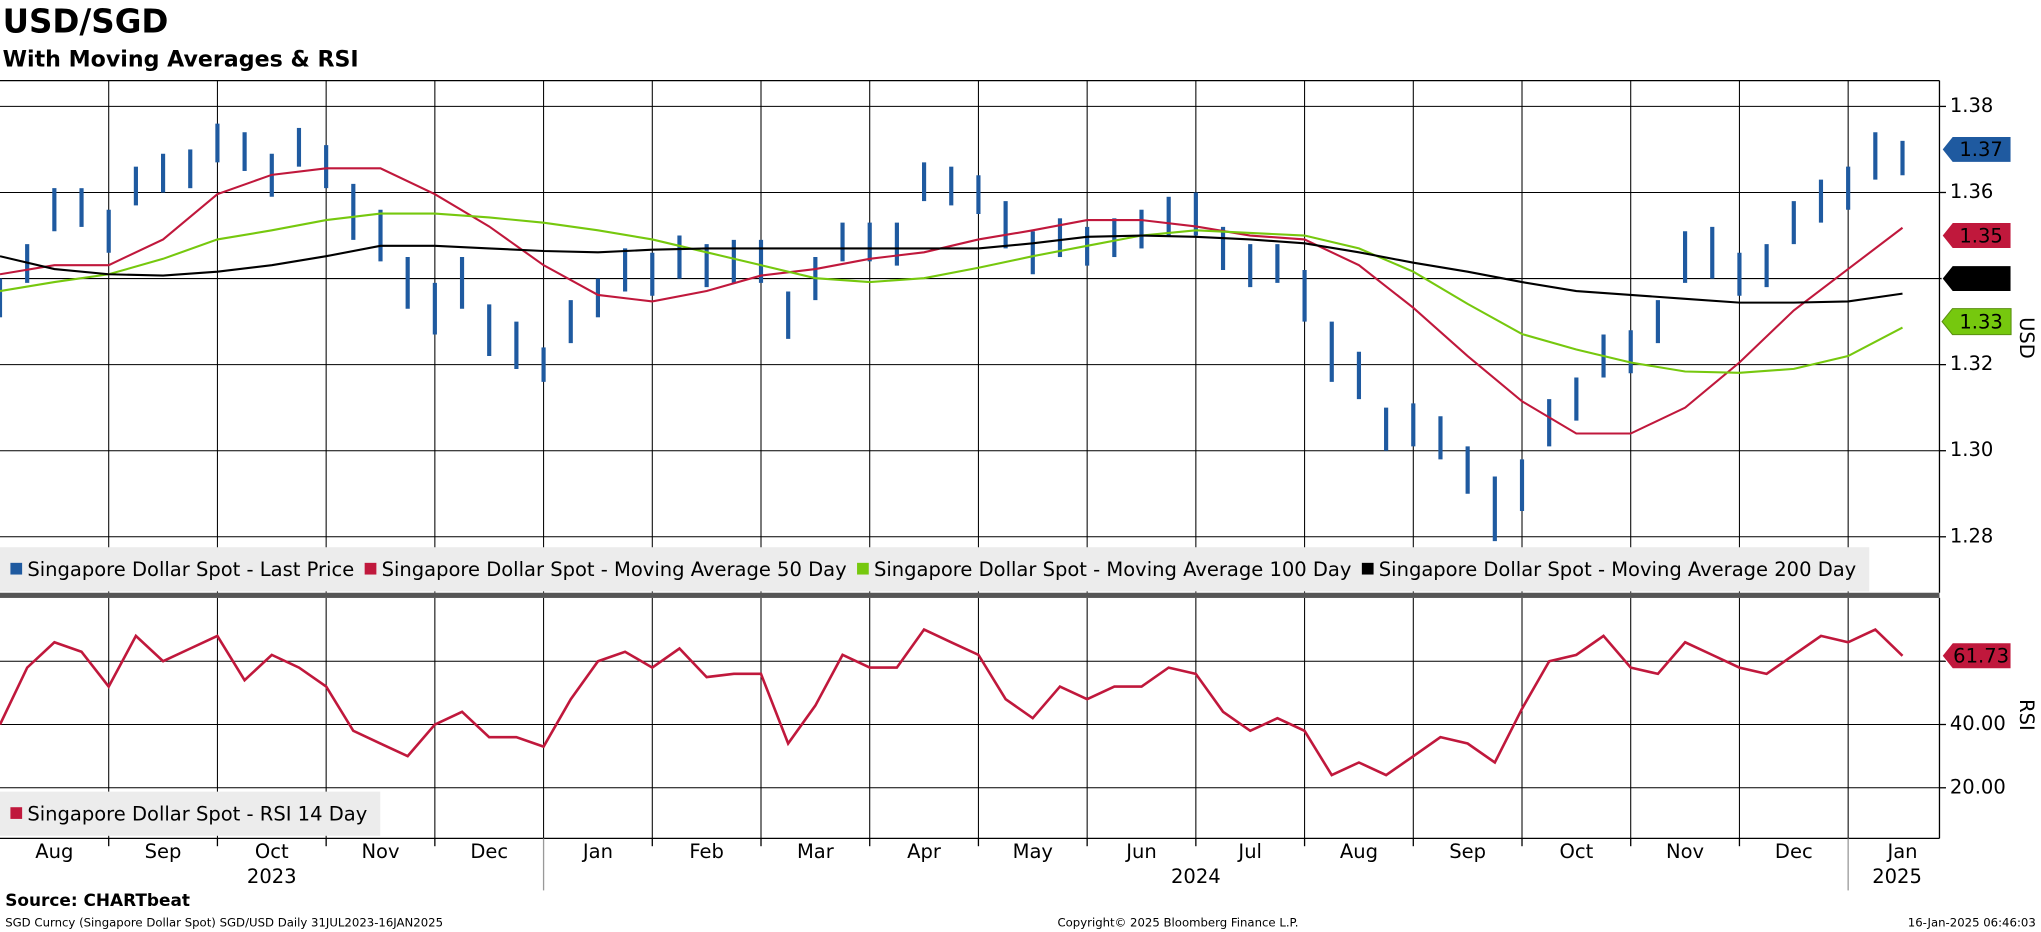 This screenshot has height=932, width=2041. I want to click on x-year-label: 2025, so click(1897, 876).